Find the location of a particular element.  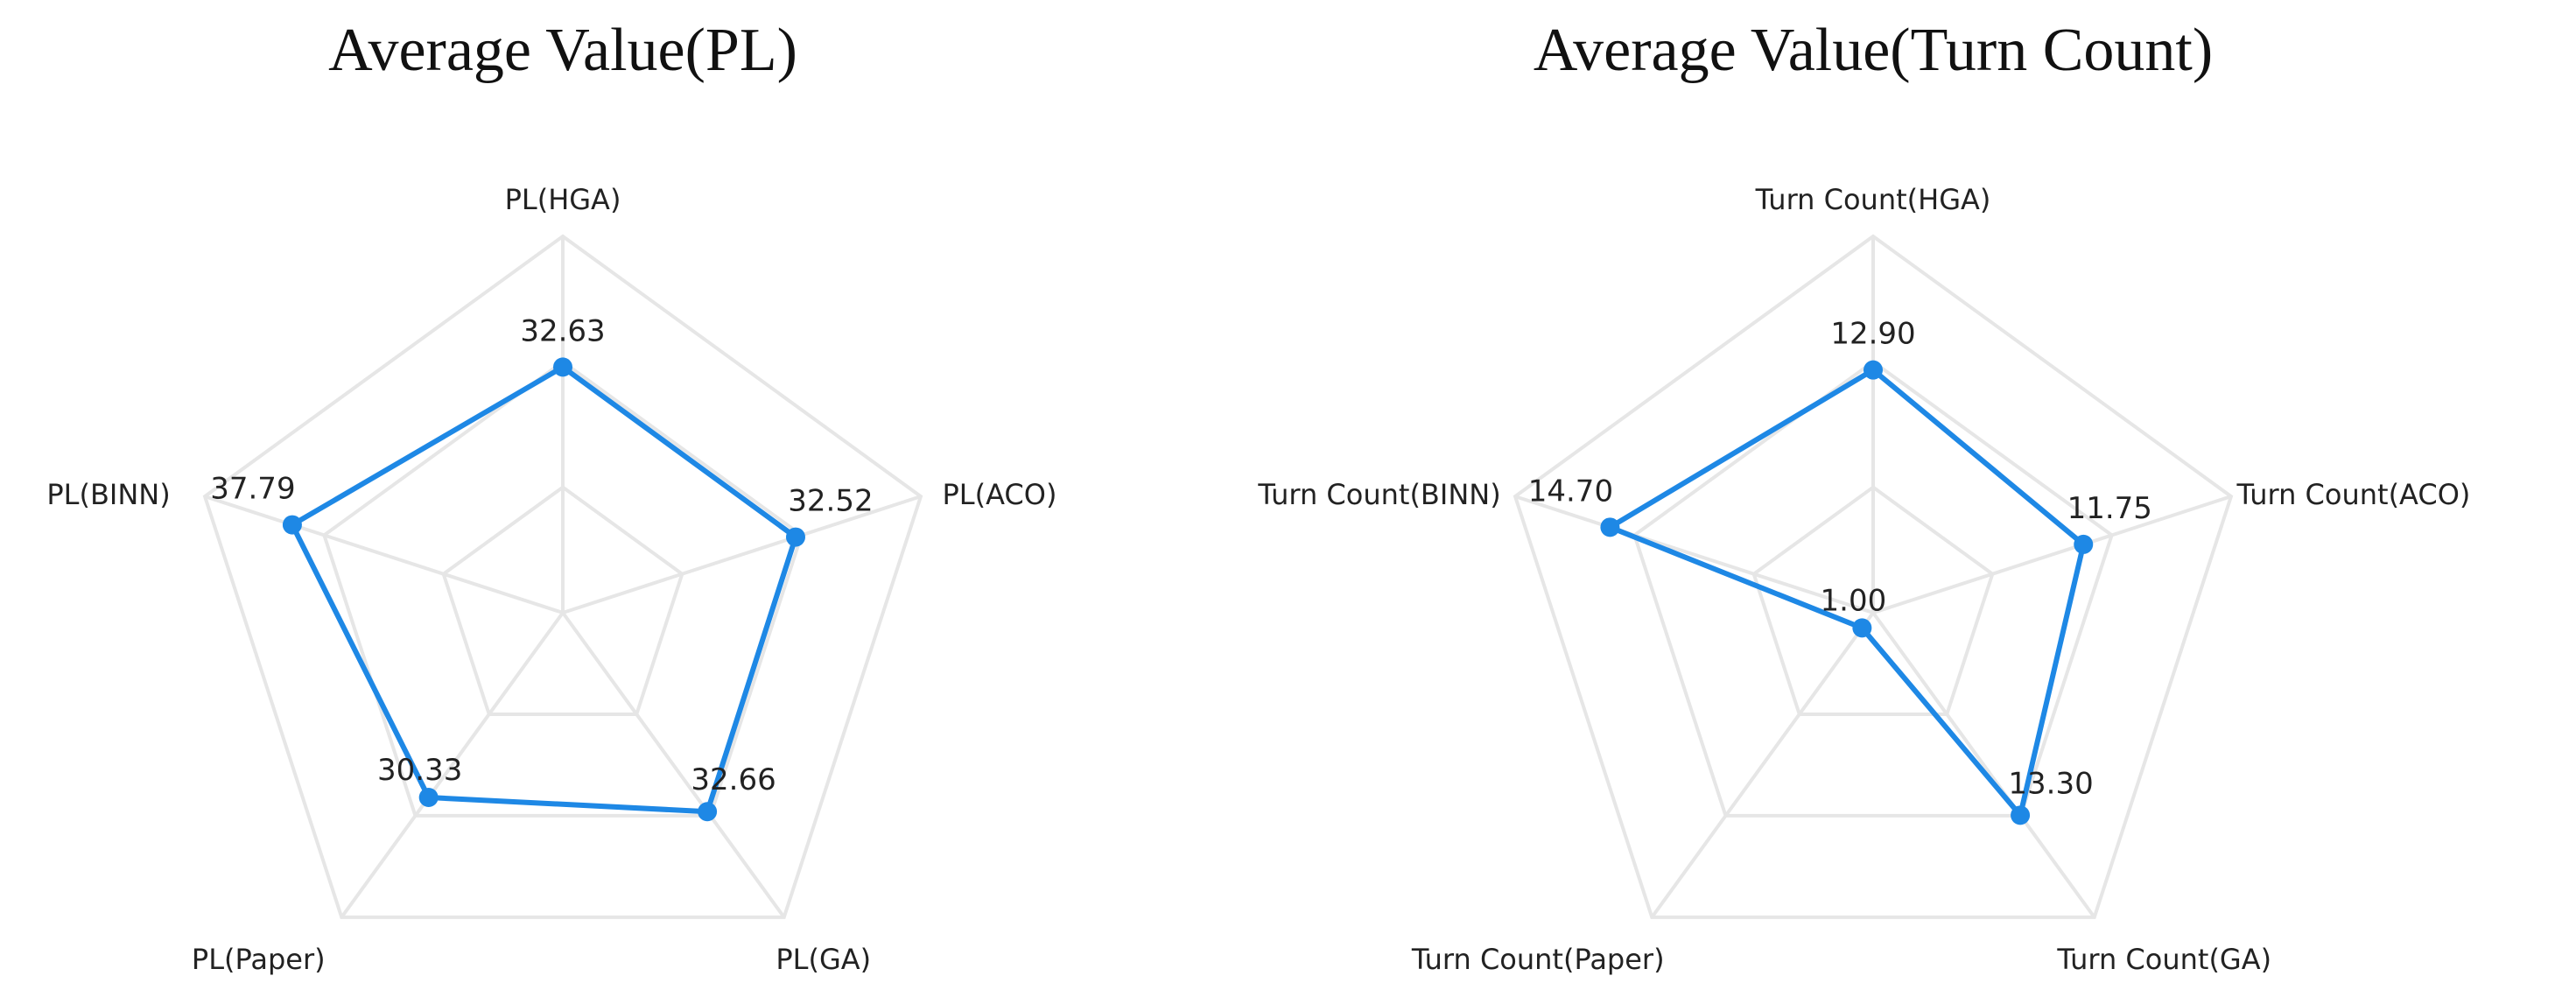

axis-label: Turn Count(ACO) is located at coordinates (2353, 494).